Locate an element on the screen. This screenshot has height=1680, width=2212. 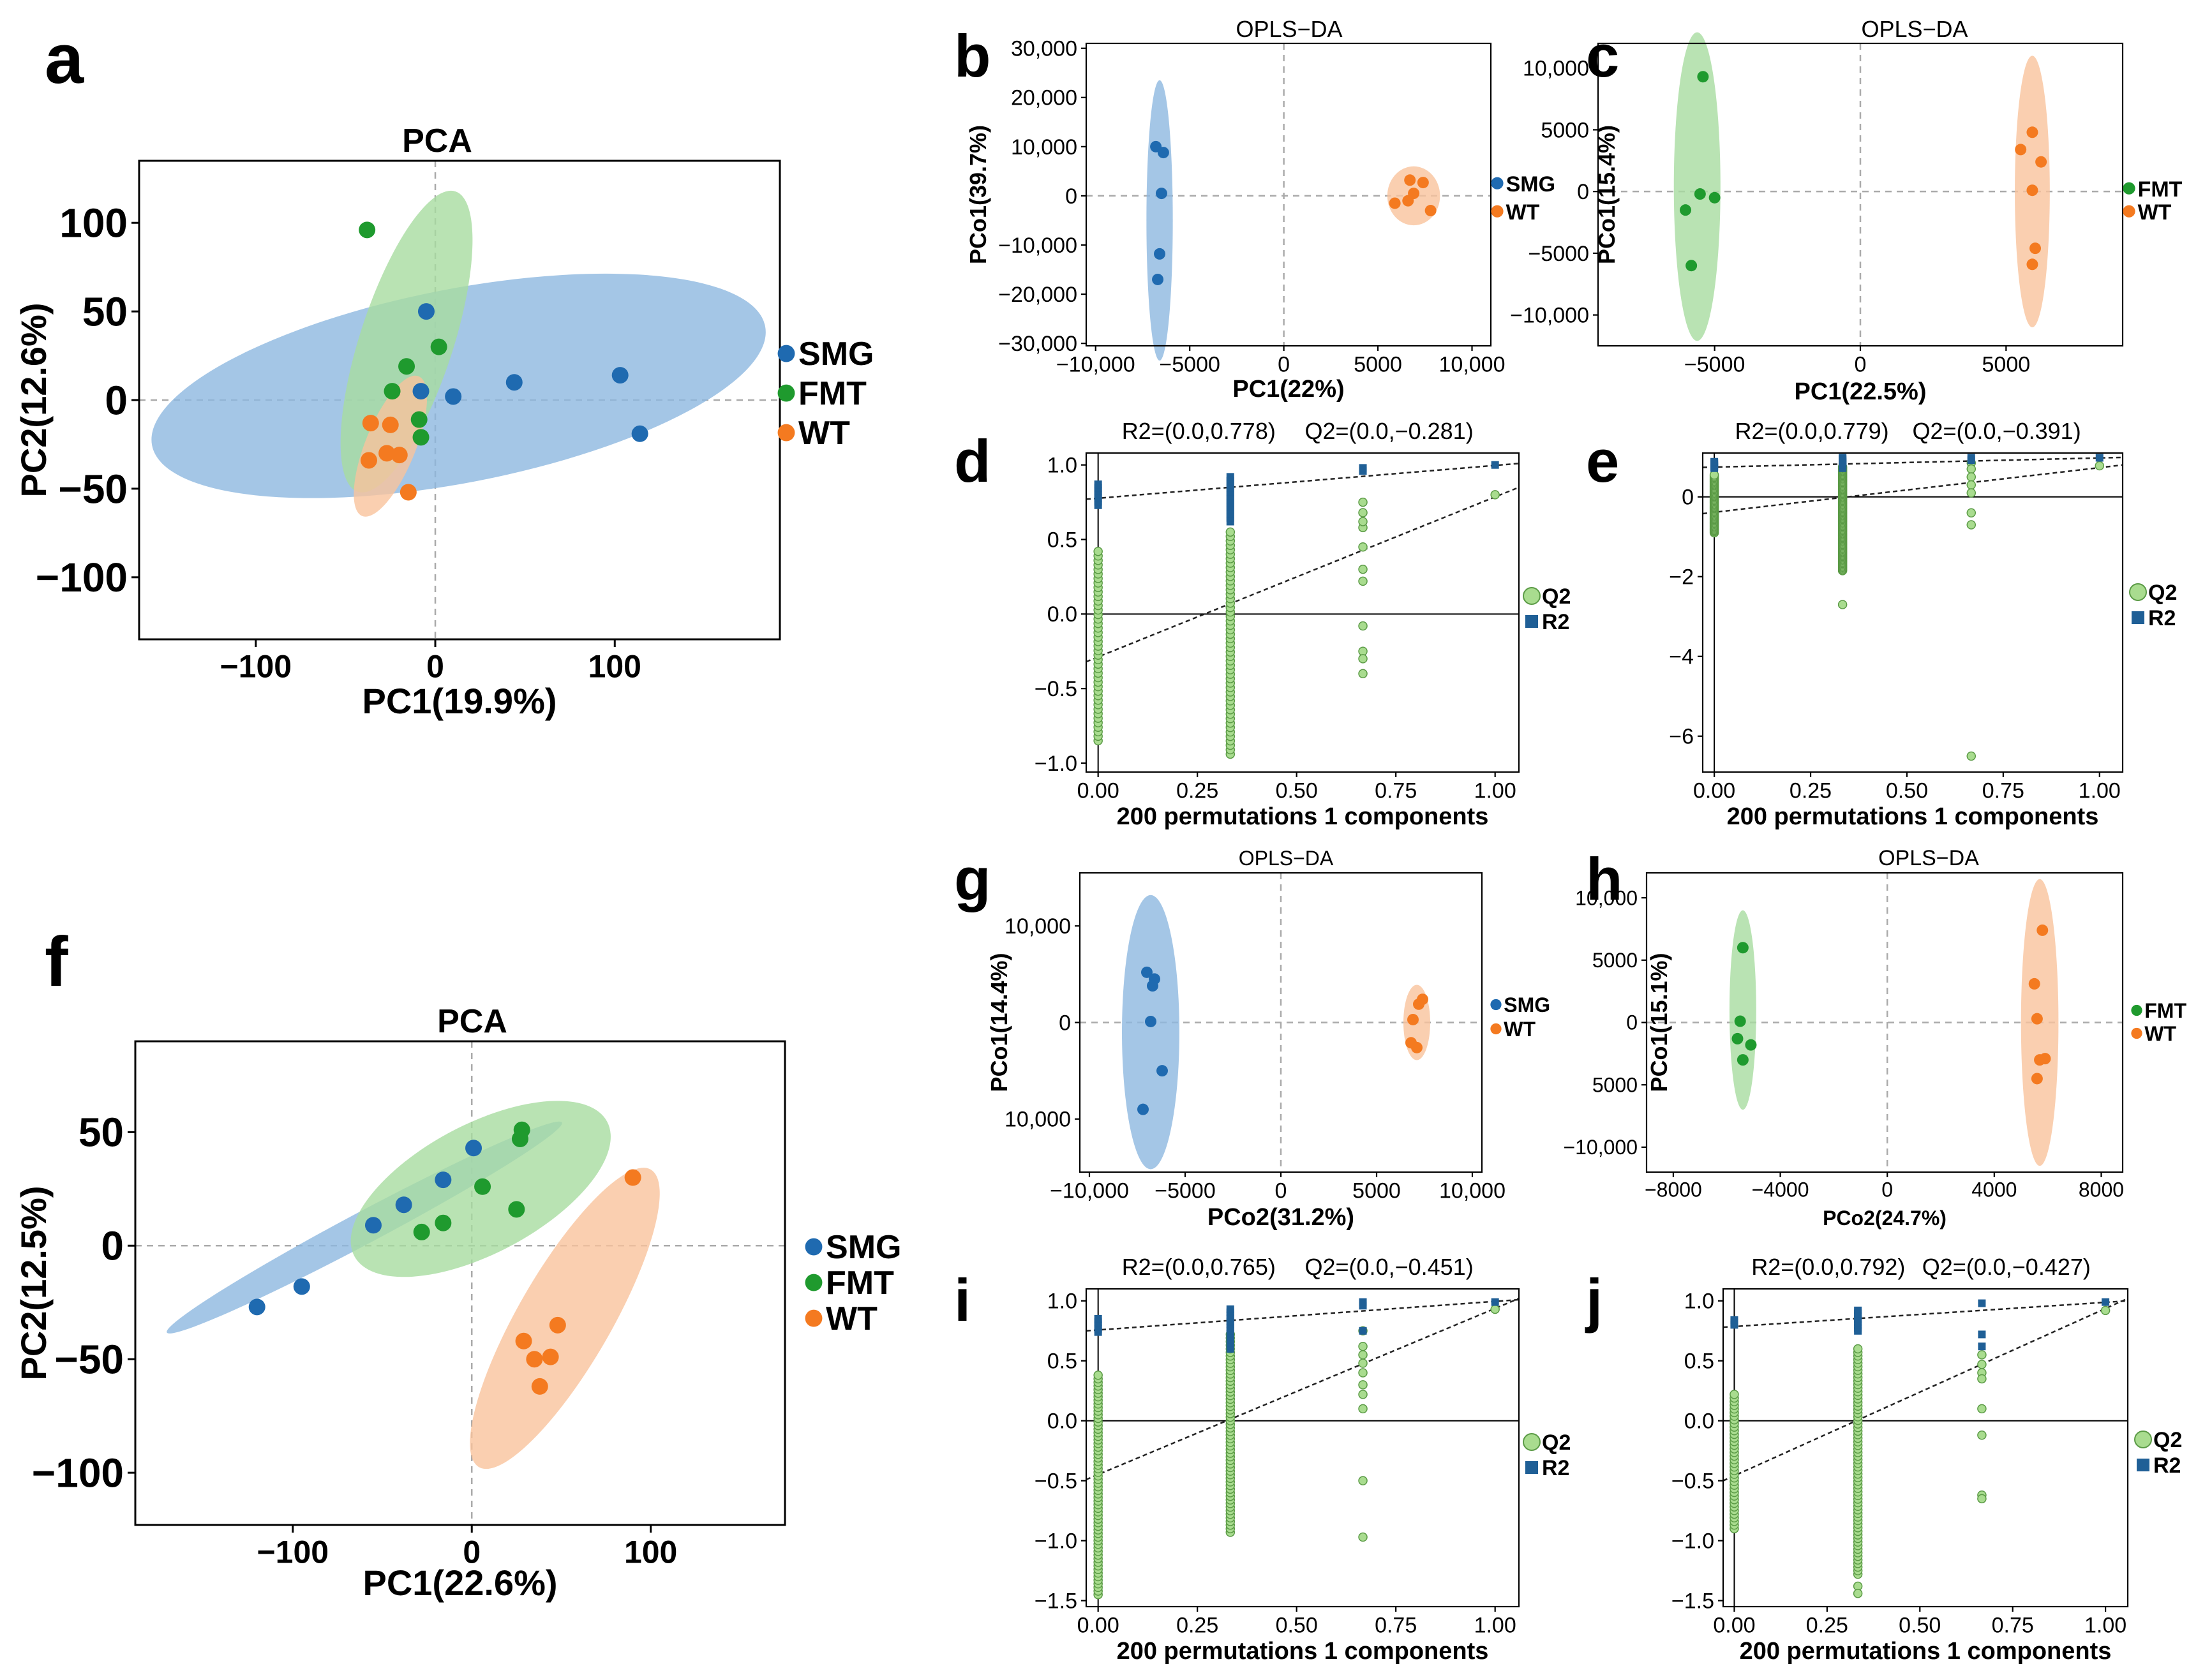
y-tick-label: −50 is located at coordinates (89, 1360).